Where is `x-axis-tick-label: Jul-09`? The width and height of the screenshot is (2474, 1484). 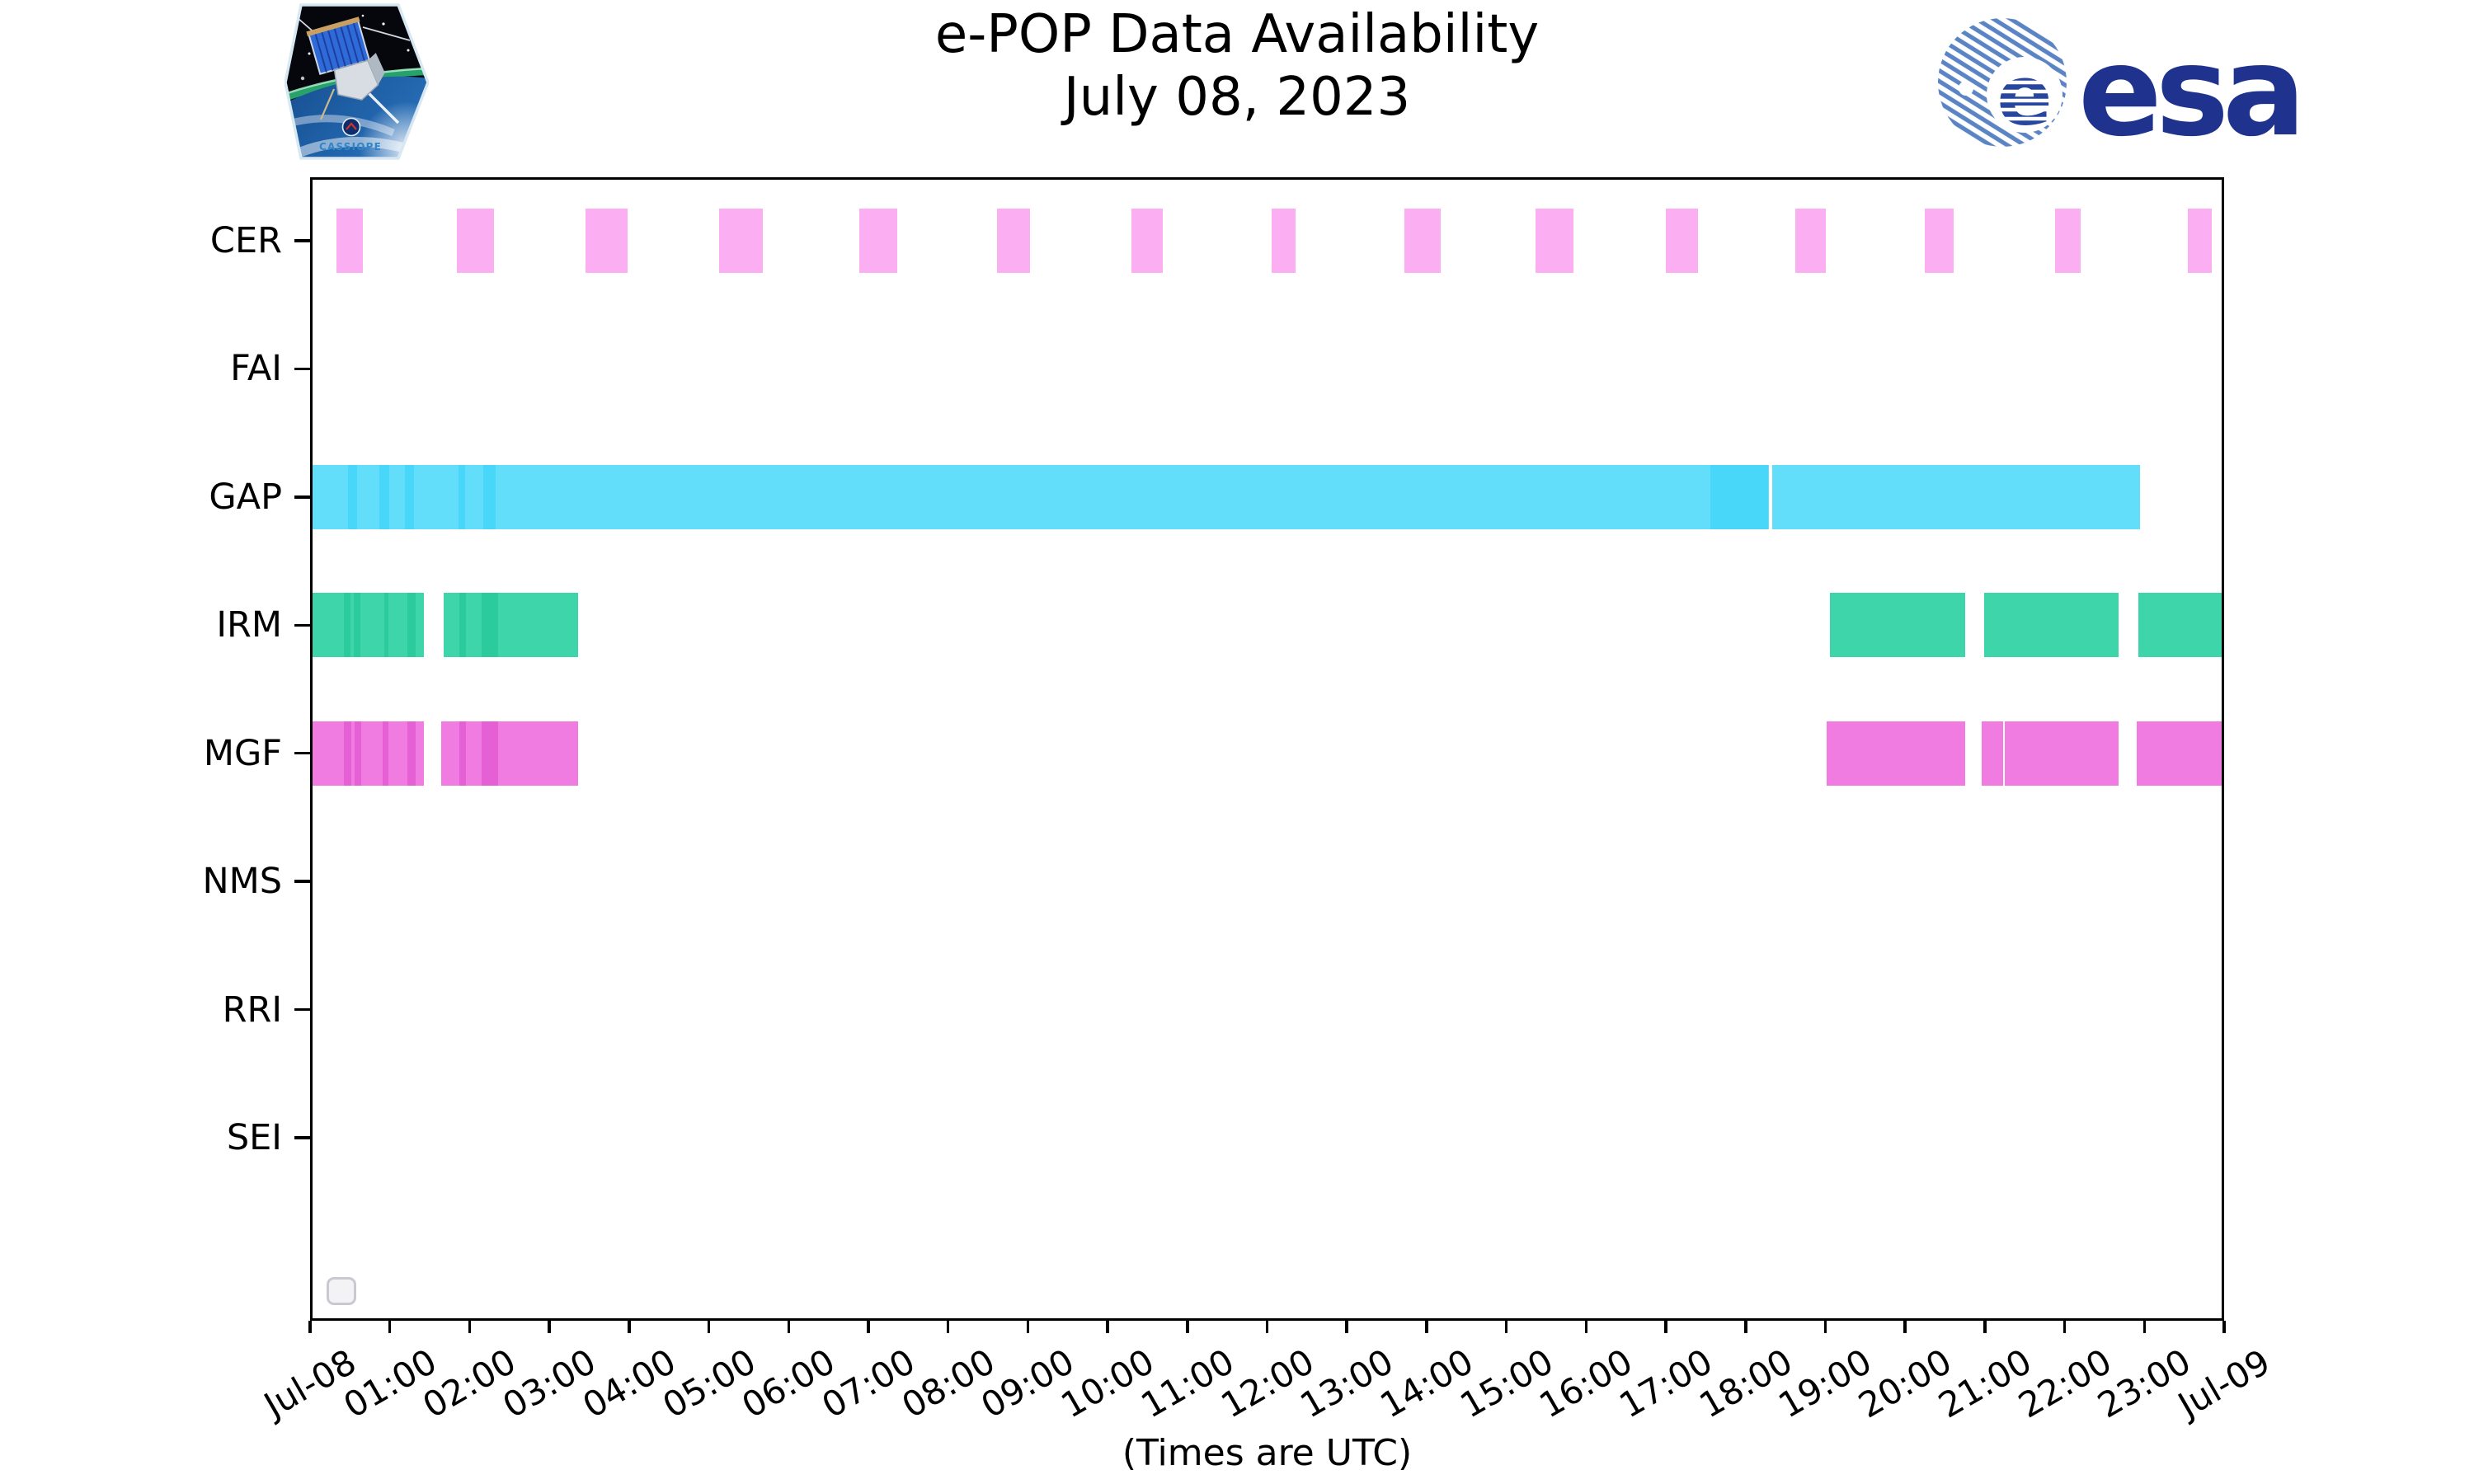
x-axis-tick-label: Jul-09 is located at coordinates (2224, 1383).